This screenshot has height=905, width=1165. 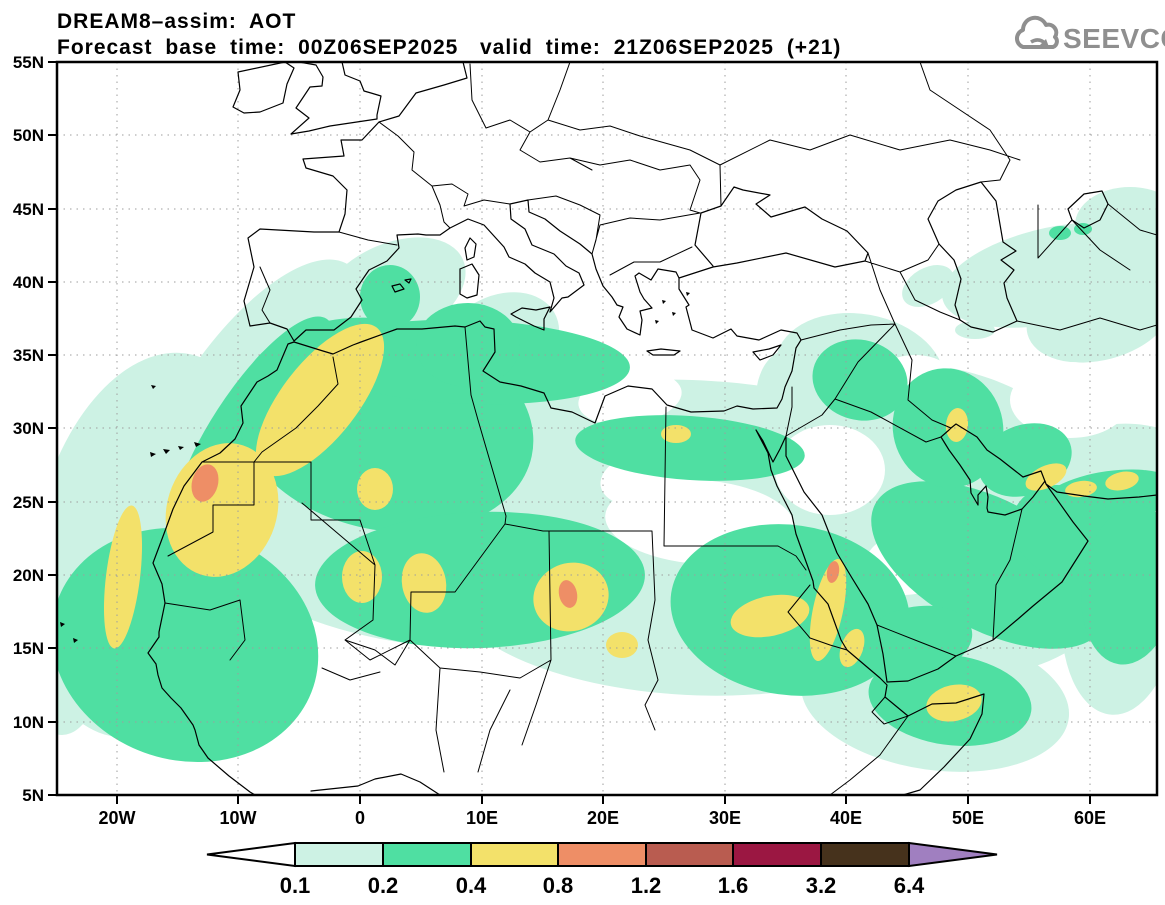 I want to click on forecast-base-time-label: Forecast base time: 00Z06SEP2025, so click(x=257, y=47).